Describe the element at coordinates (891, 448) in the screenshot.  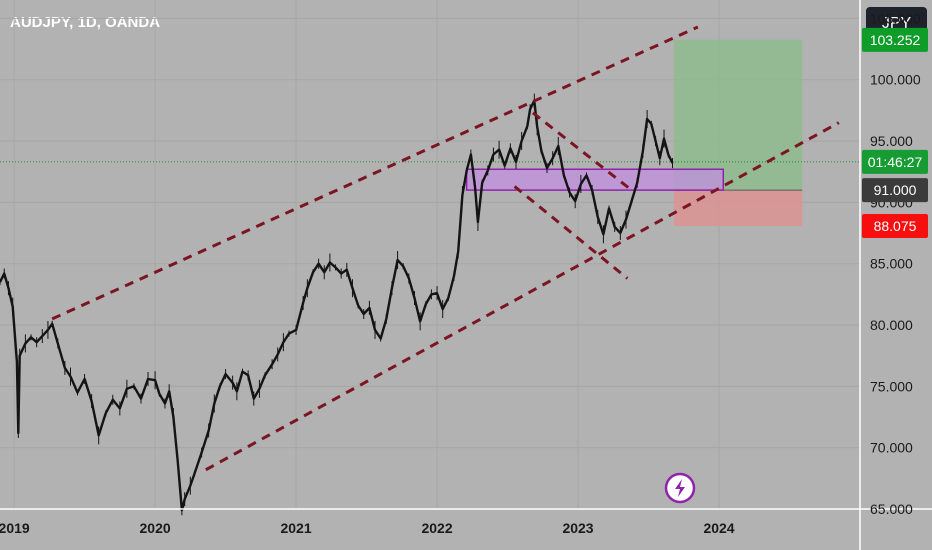
I see `y-tick-label-7: 70.000` at that location.